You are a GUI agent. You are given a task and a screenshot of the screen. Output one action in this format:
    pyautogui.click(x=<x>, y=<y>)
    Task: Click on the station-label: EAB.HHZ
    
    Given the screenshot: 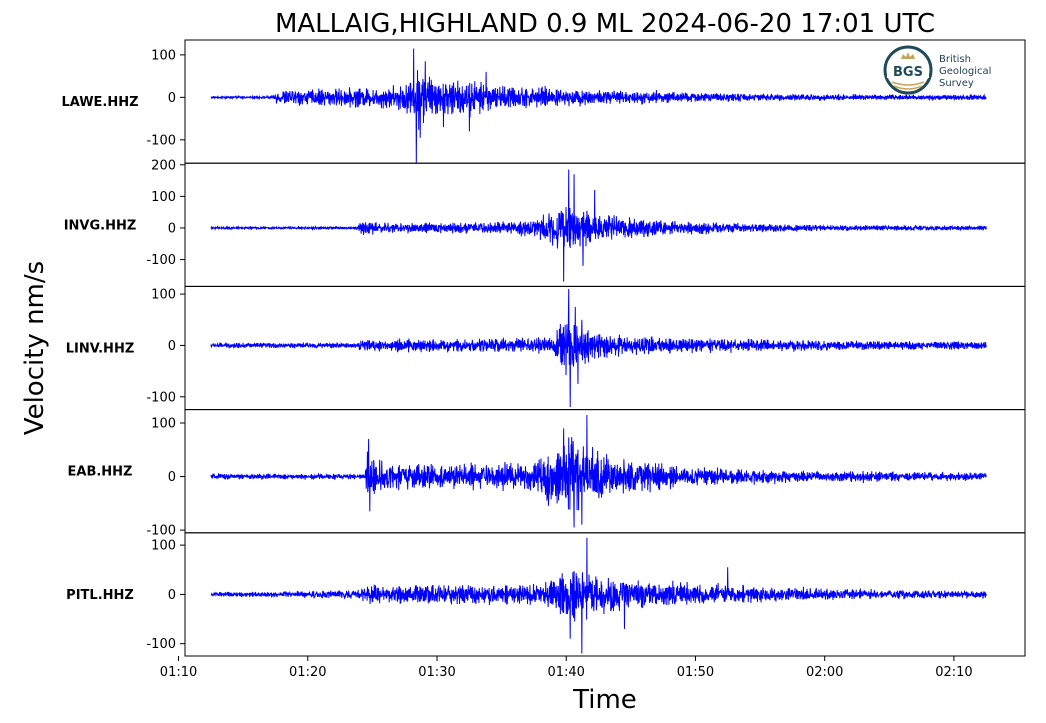 What is the action you would take?
    pyautogui.click(x=100, y=472)
    